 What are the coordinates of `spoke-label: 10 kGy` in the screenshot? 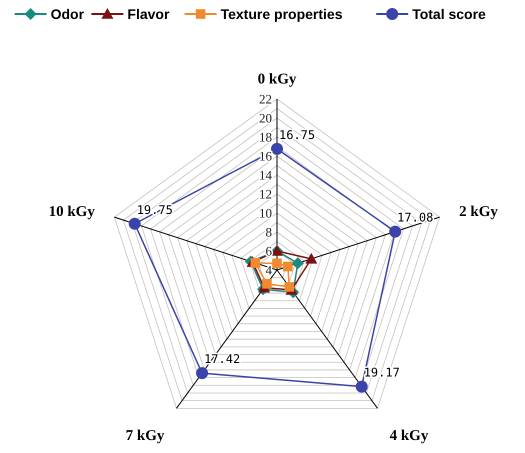 It's located at (72, 212).